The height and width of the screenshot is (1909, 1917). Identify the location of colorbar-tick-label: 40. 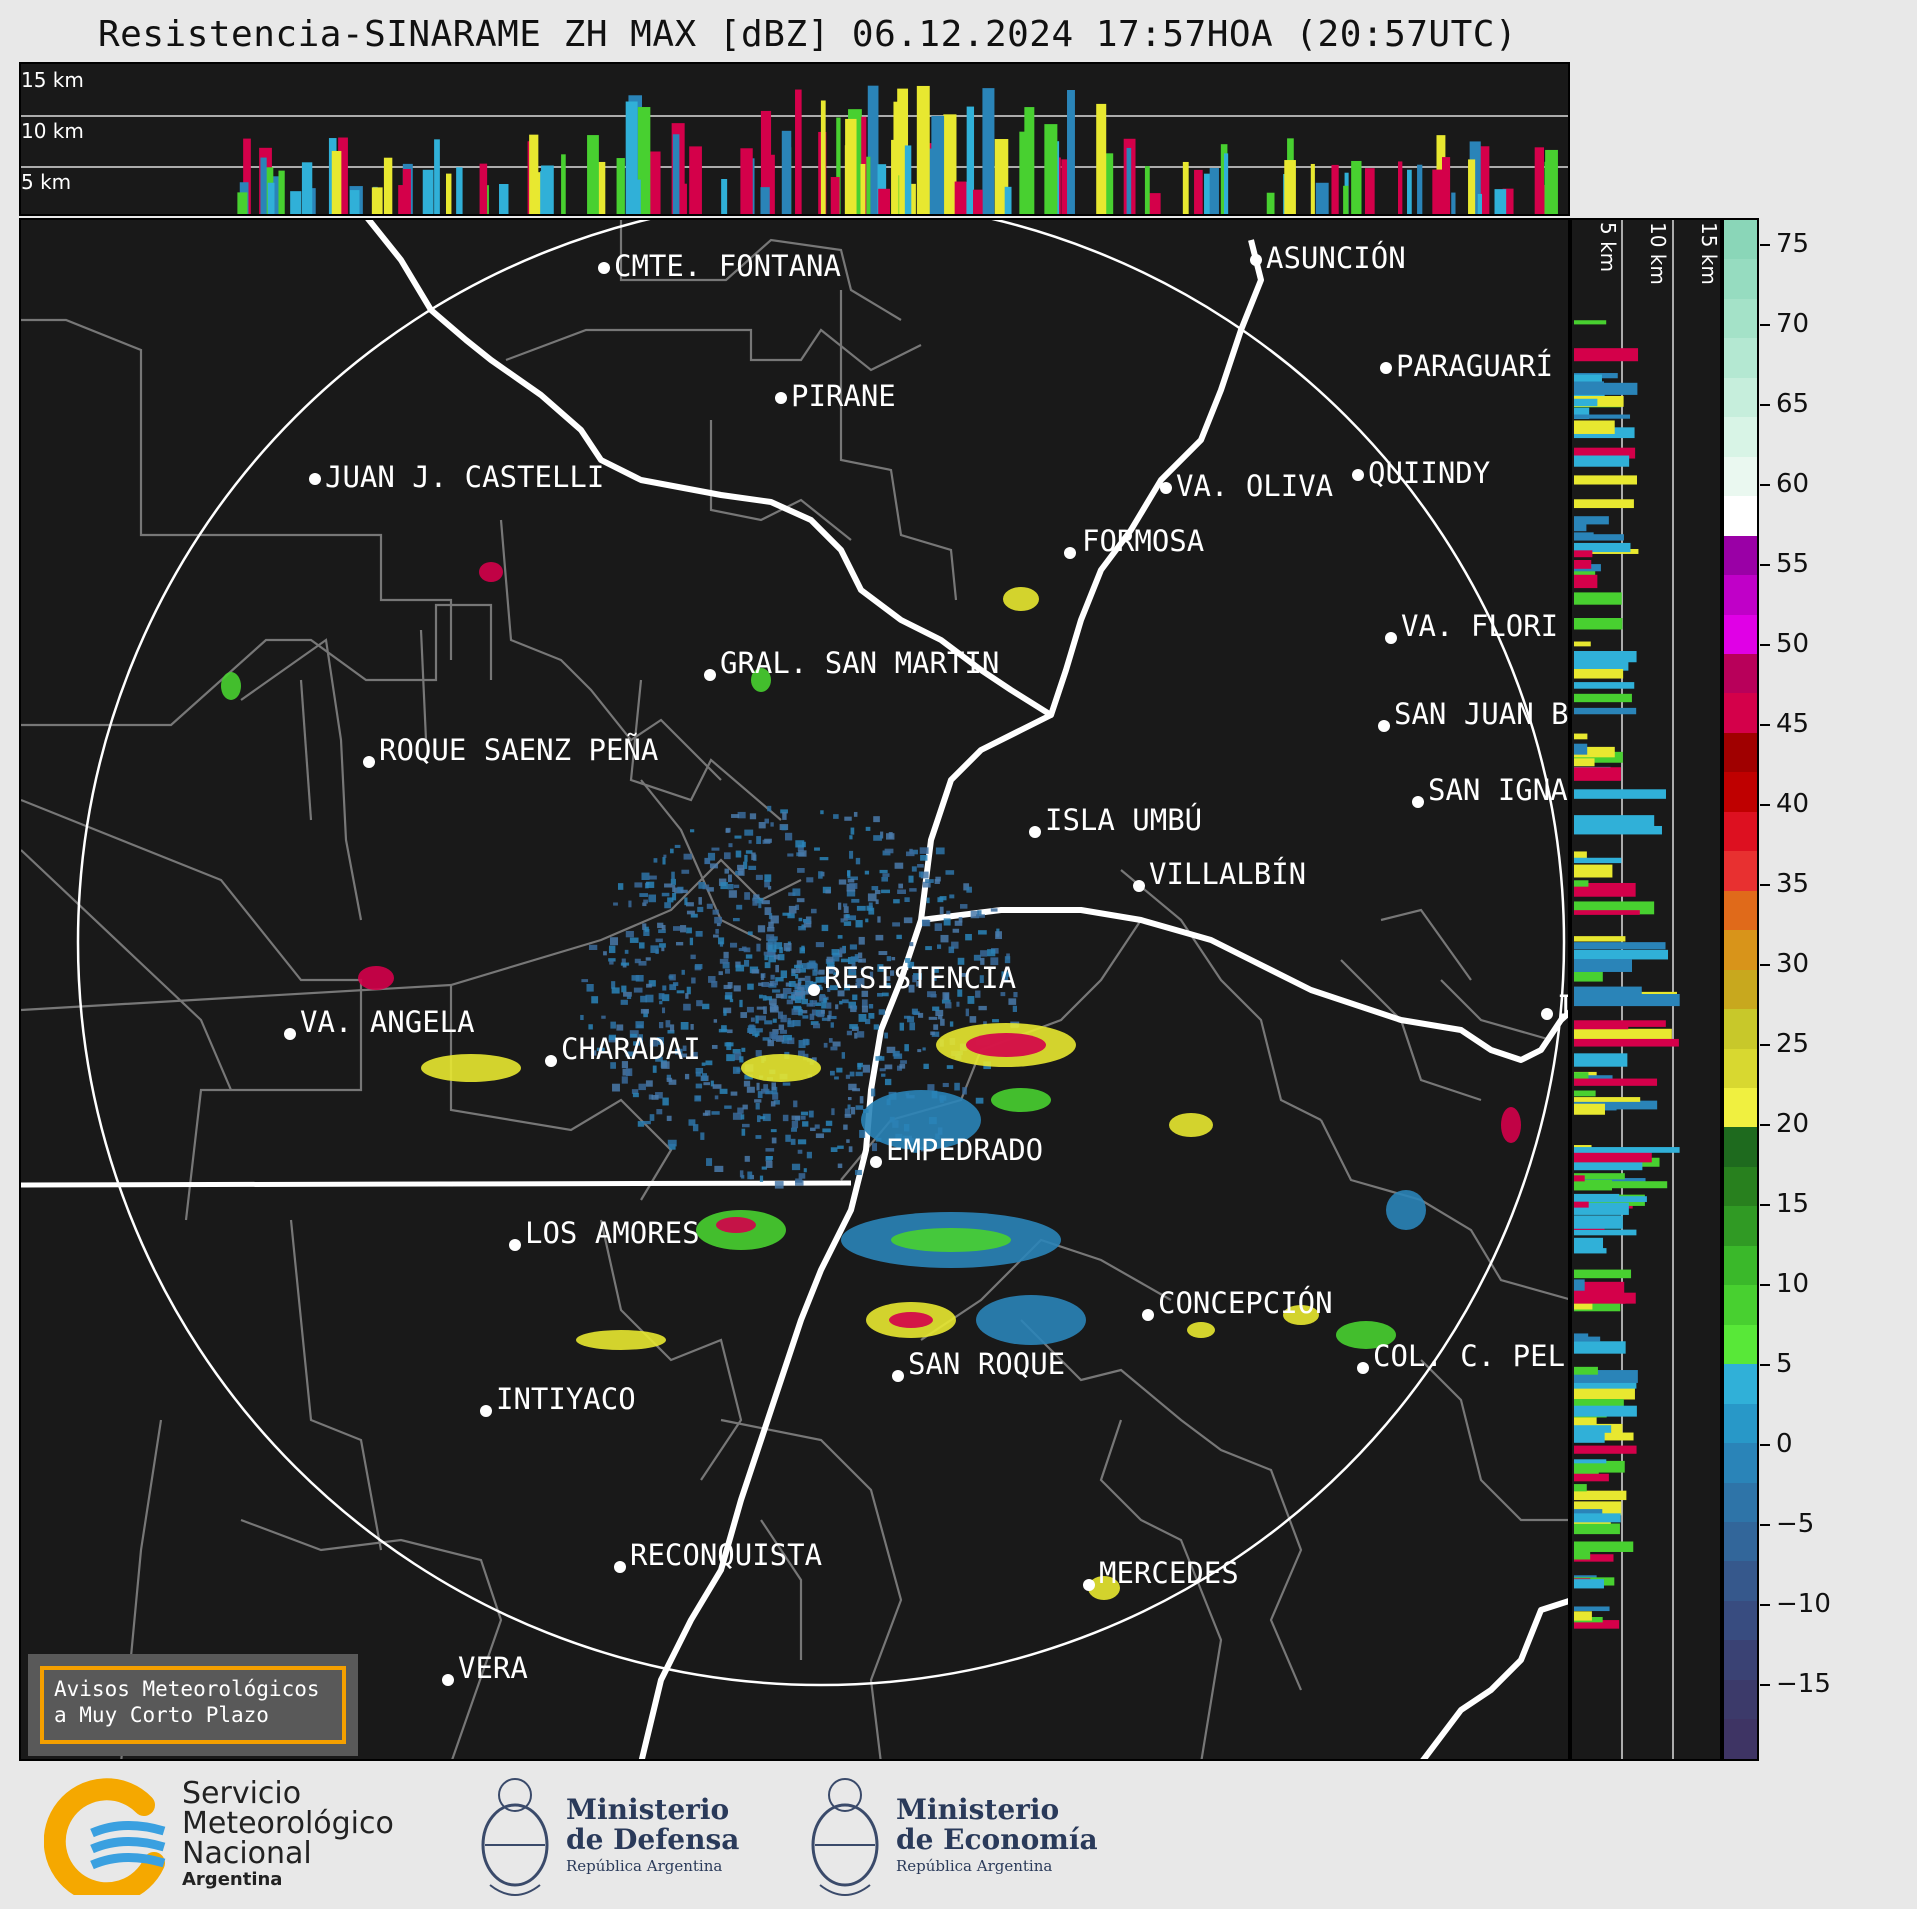
(1793, 804).